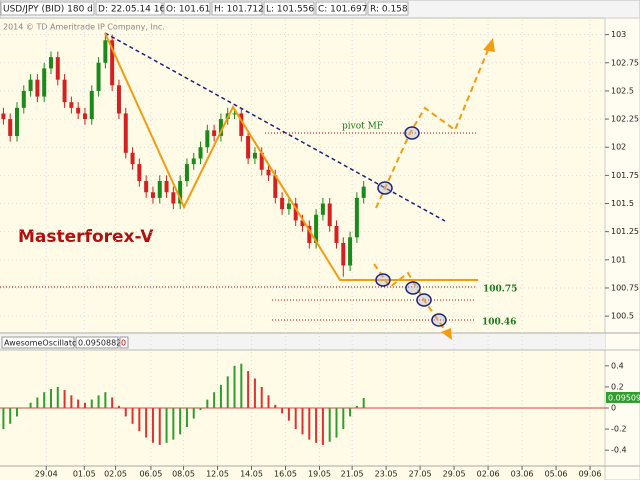  Describe the element at coordinates (500, 290) in the screenshot. I see `annotation: 100.75` at that location.